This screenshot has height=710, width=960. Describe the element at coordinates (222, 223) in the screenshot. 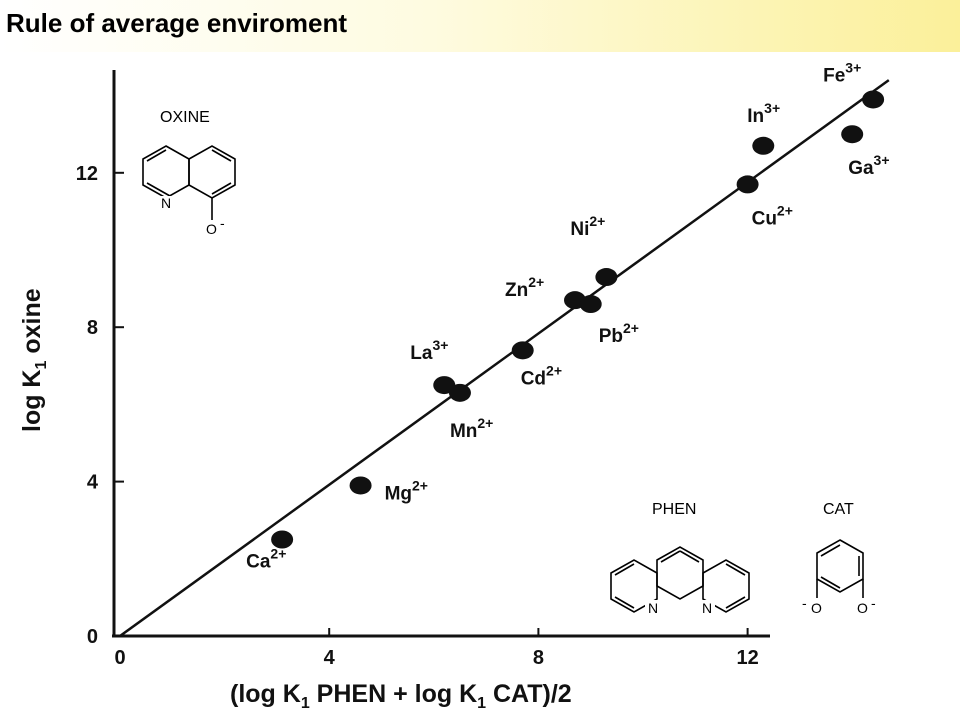

I see `oxine-charge: -` at that location.